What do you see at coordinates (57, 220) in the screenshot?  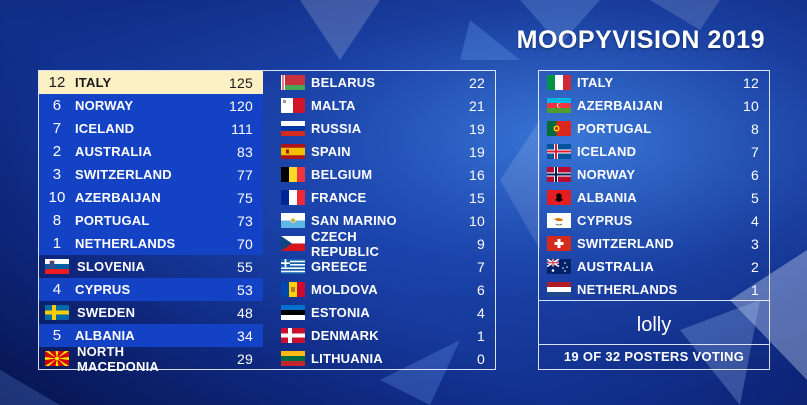 I see `points-awarded: 8` at bounding box center [57, 220].